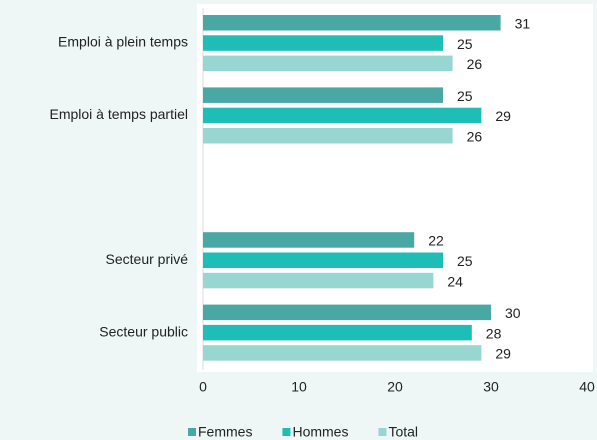 The width and height of the screenshot is (597, 440). What do you see at coordinates (118, 114) in the screenshot?
I see `y-tick-label: Emploi à temps partiel` at bounding box center [118, 114].